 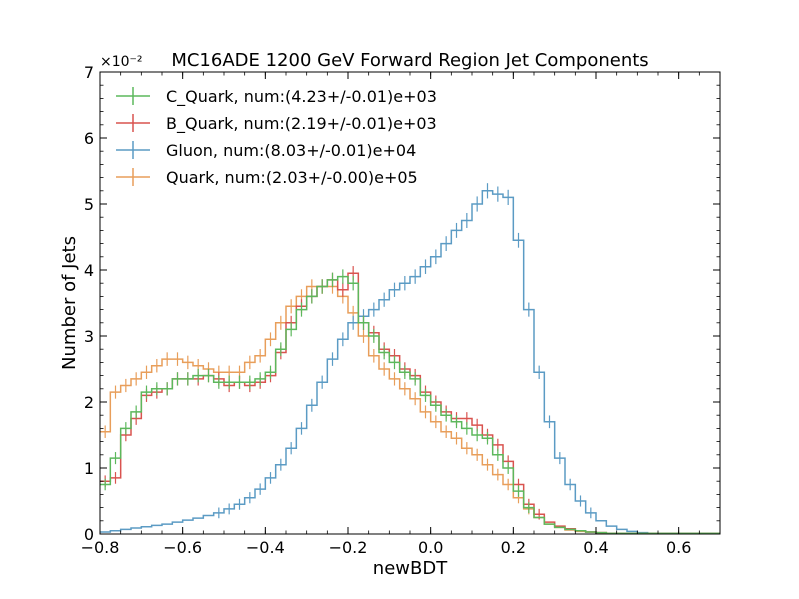 What do you see at coordinates (89, 72) in the screenshot?
I see `y-tick-label: 7` at bounding box center [89, 72].